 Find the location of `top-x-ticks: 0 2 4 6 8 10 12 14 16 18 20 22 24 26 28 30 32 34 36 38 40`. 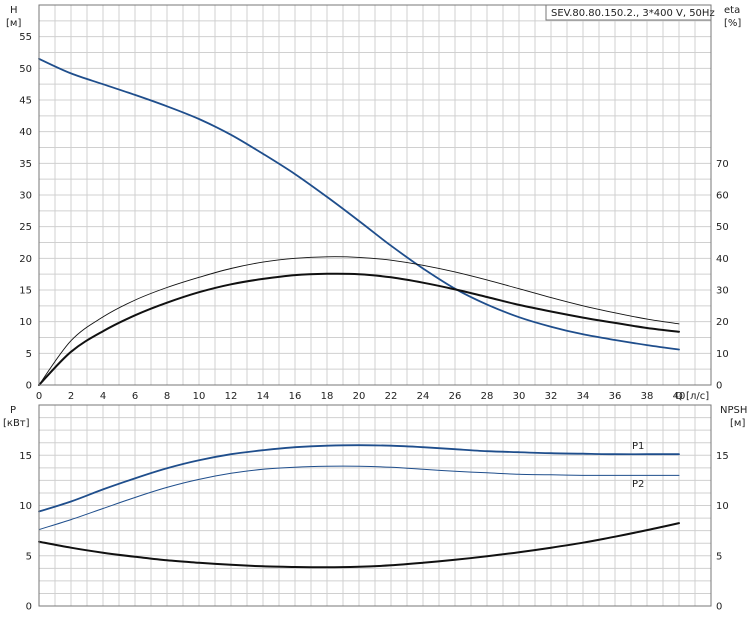

top-x-ticks: 0 2 4 6 8 10 12 14 16 18 20 22 24 26 28 30 32 34 36 38 40 is located at coordinates (361, 396).